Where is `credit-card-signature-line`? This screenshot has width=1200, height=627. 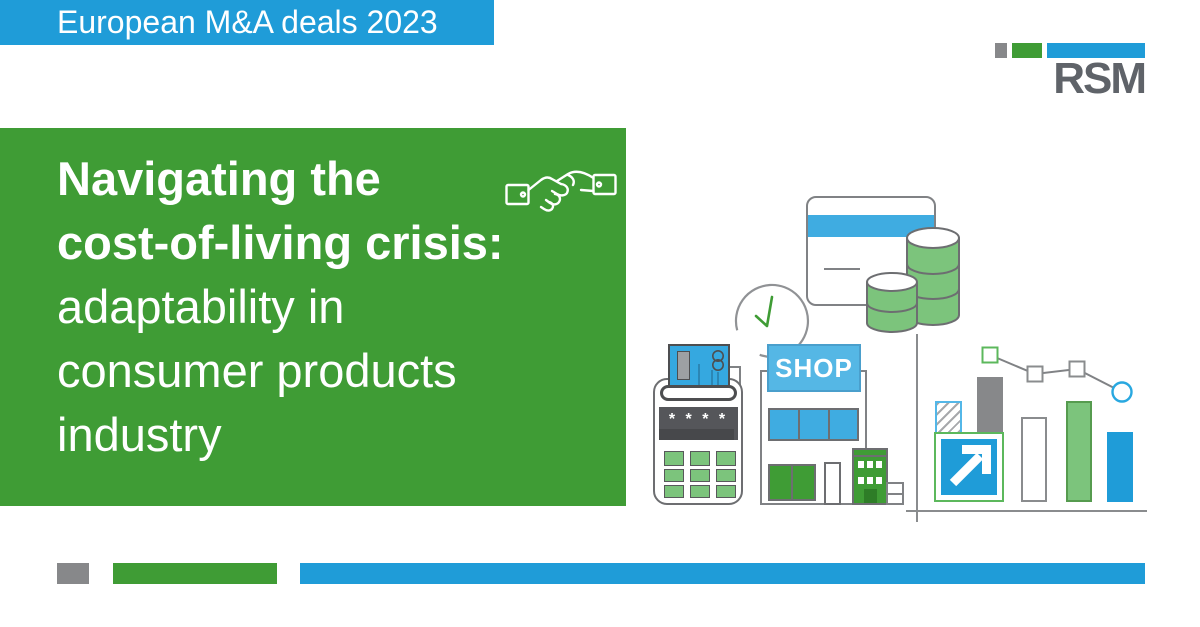 credit-card-signature-line is located at coordinates (842, 269).